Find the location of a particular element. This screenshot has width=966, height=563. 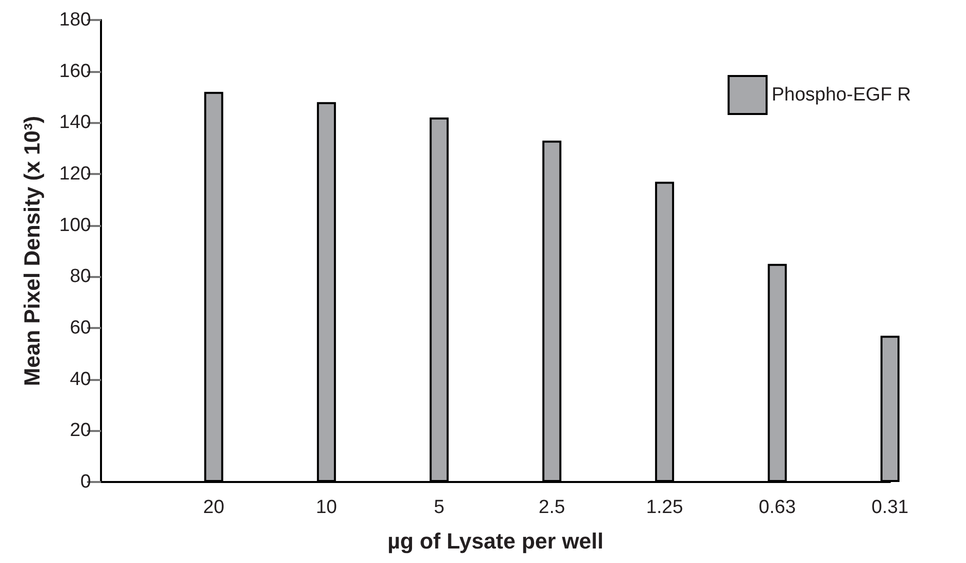

y-tick-label: 20 is located at coordinates (80, 431).